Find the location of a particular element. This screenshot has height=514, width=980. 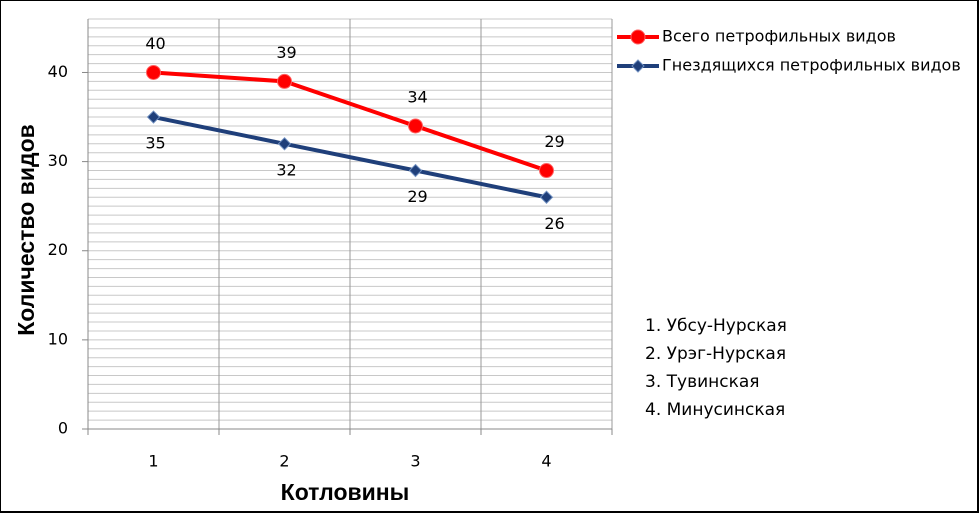

x-axis-title: Котловины is located at coordinates (345, 492).